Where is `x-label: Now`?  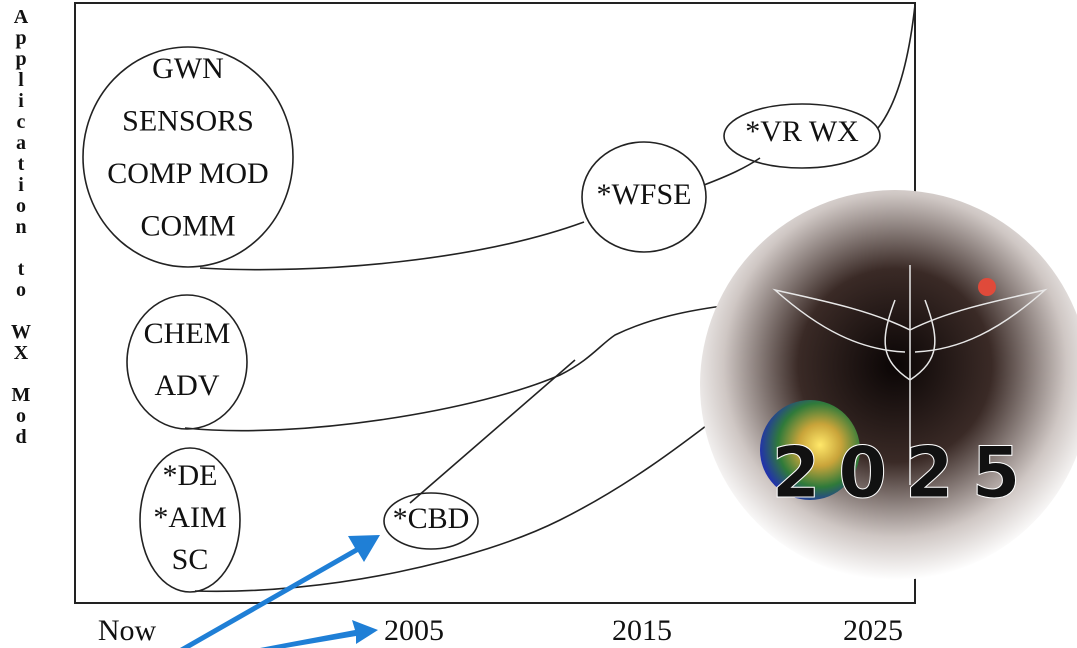
x-label: Now is located at coordinates (127, 630).